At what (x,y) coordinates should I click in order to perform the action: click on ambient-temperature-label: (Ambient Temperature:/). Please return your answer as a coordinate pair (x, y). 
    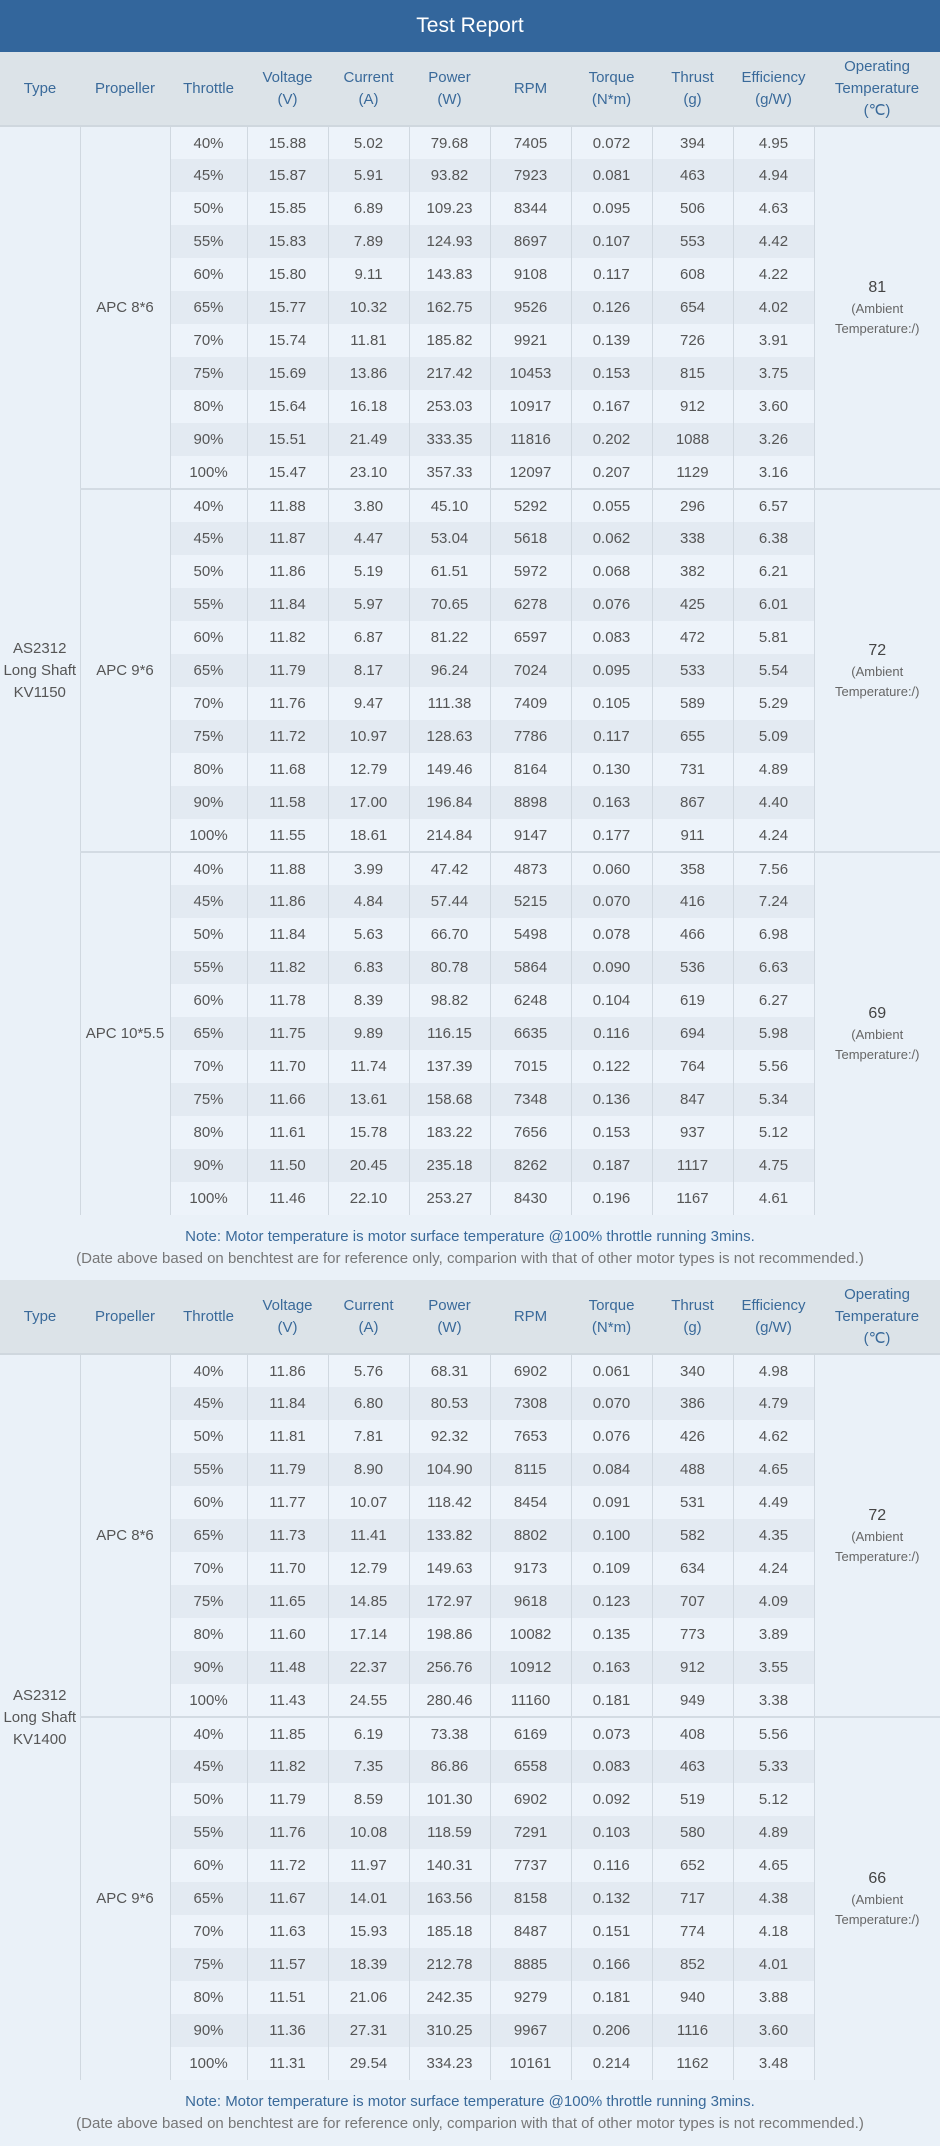
    Looking at the image, I should click on (877, 1547).